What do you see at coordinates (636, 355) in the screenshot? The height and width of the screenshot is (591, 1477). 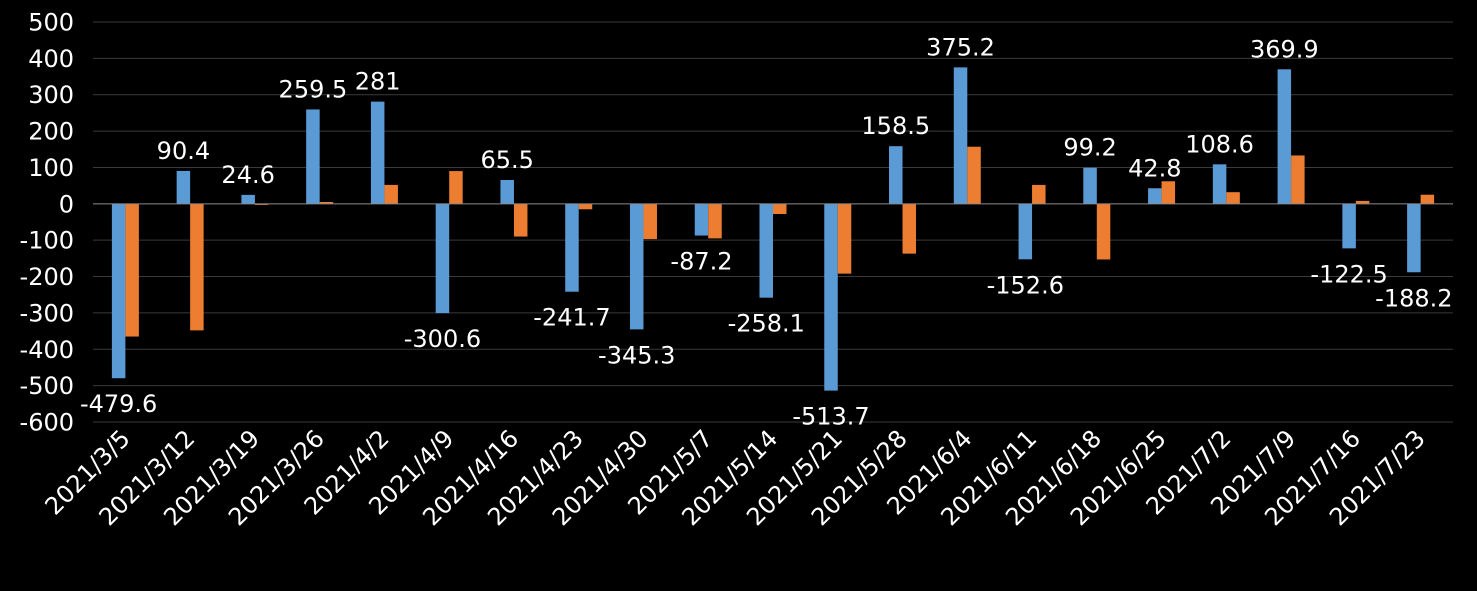 I see `data-label: -345.3` at bounding box center [636, 355].